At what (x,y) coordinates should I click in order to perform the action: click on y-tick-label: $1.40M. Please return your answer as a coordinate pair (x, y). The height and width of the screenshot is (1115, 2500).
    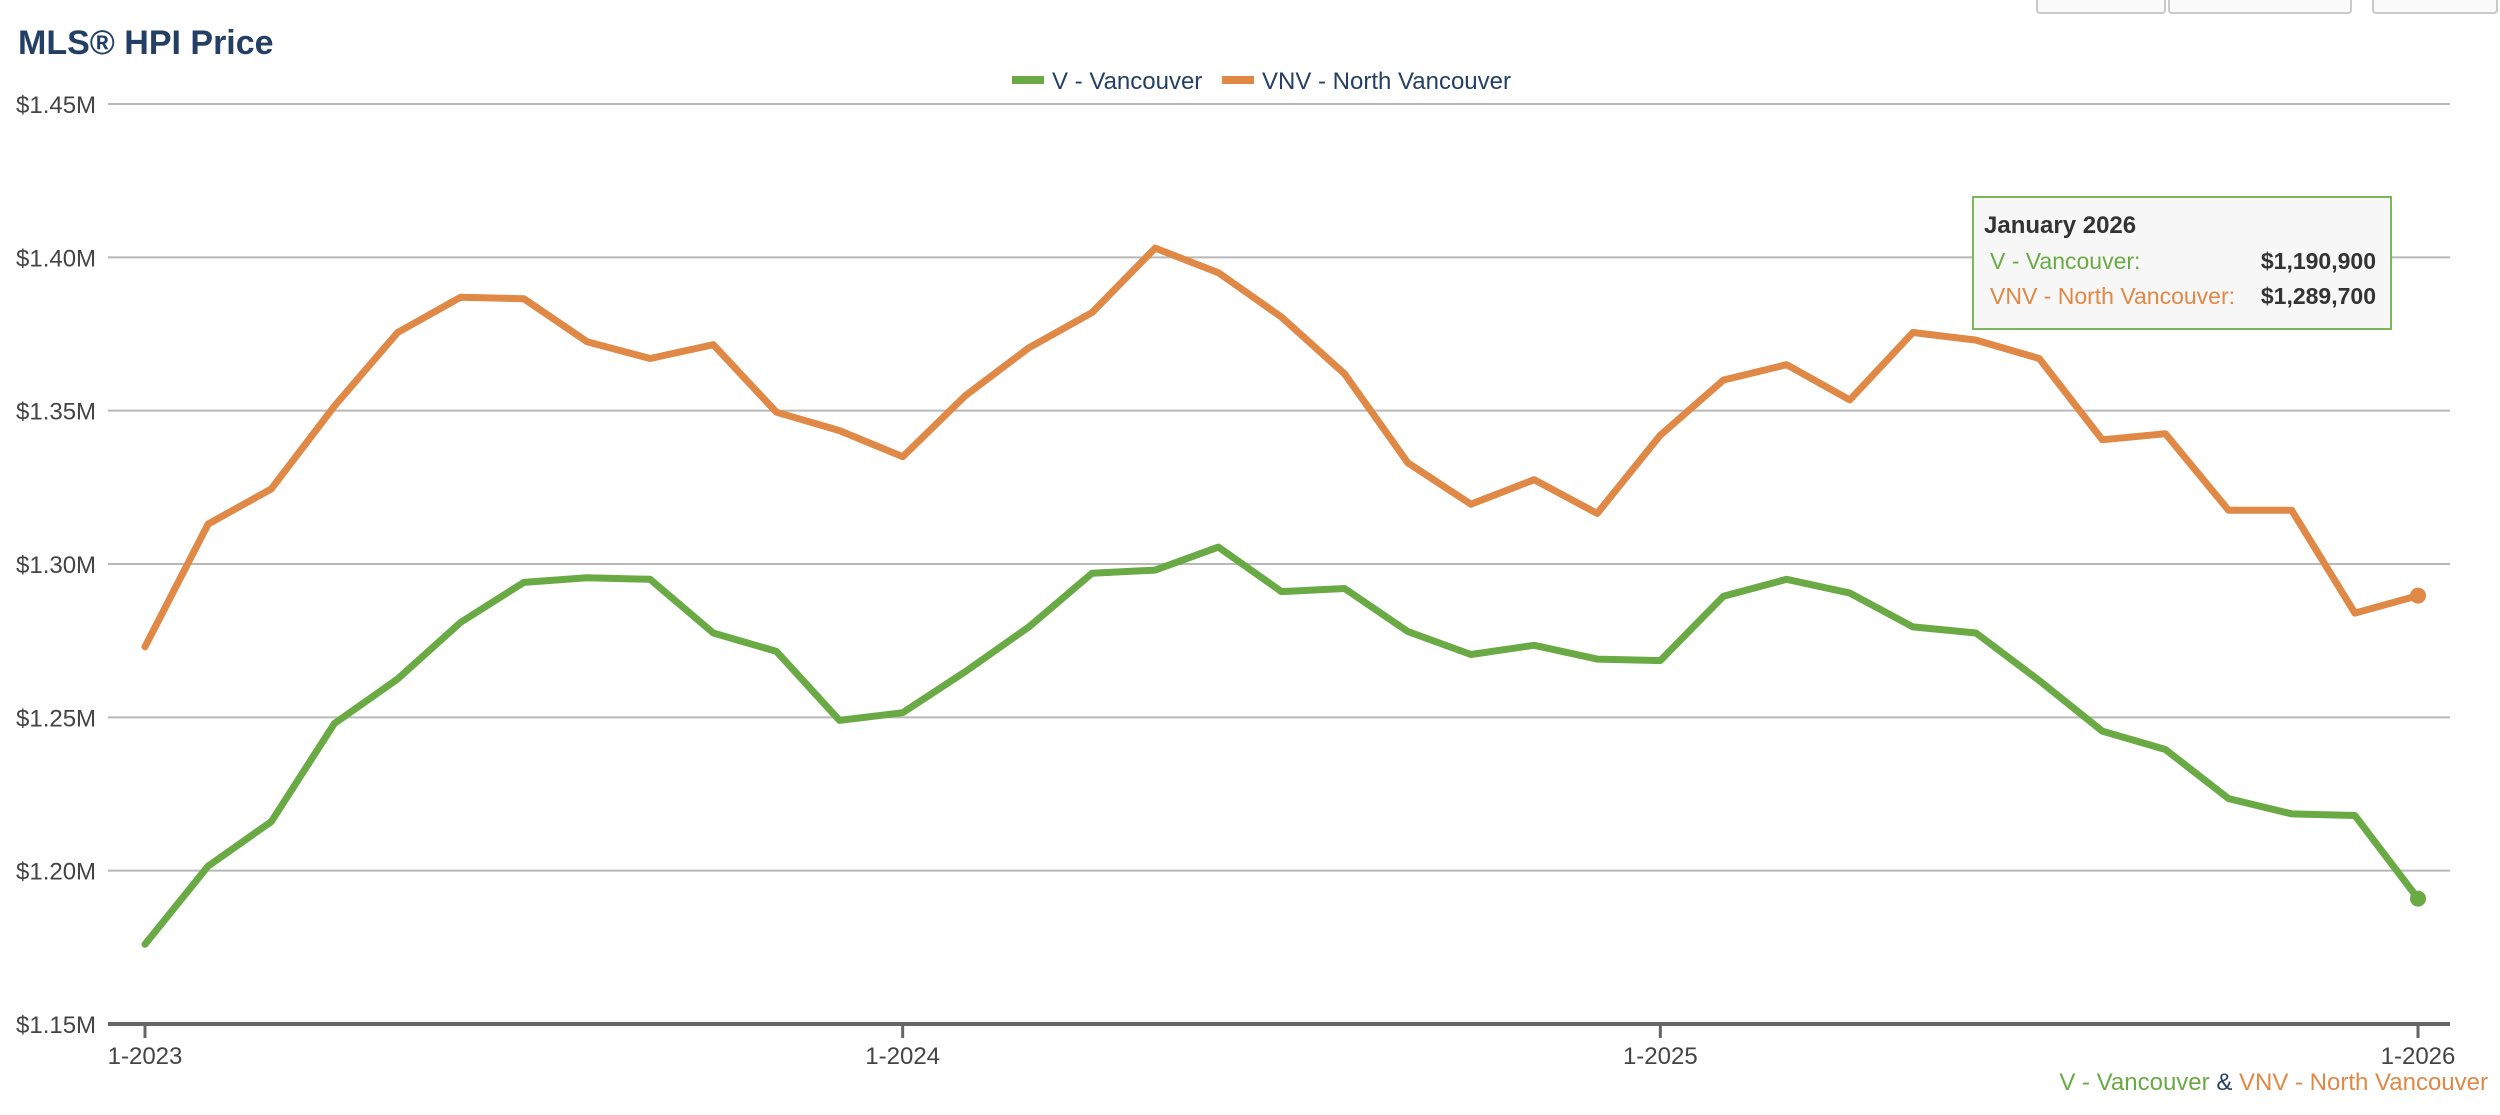
    Looking at the image, I should click on (56, 258).